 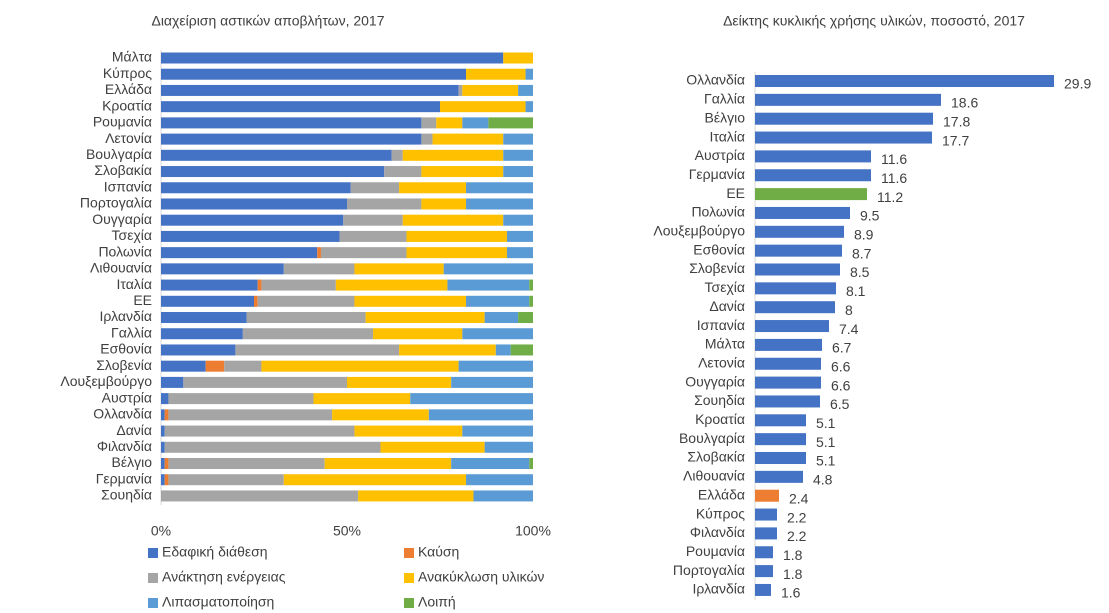 What do you see at coordinates (860, 272) in the screenshot?
I see `data-label: 8.5` at bounding box center [860, 272].